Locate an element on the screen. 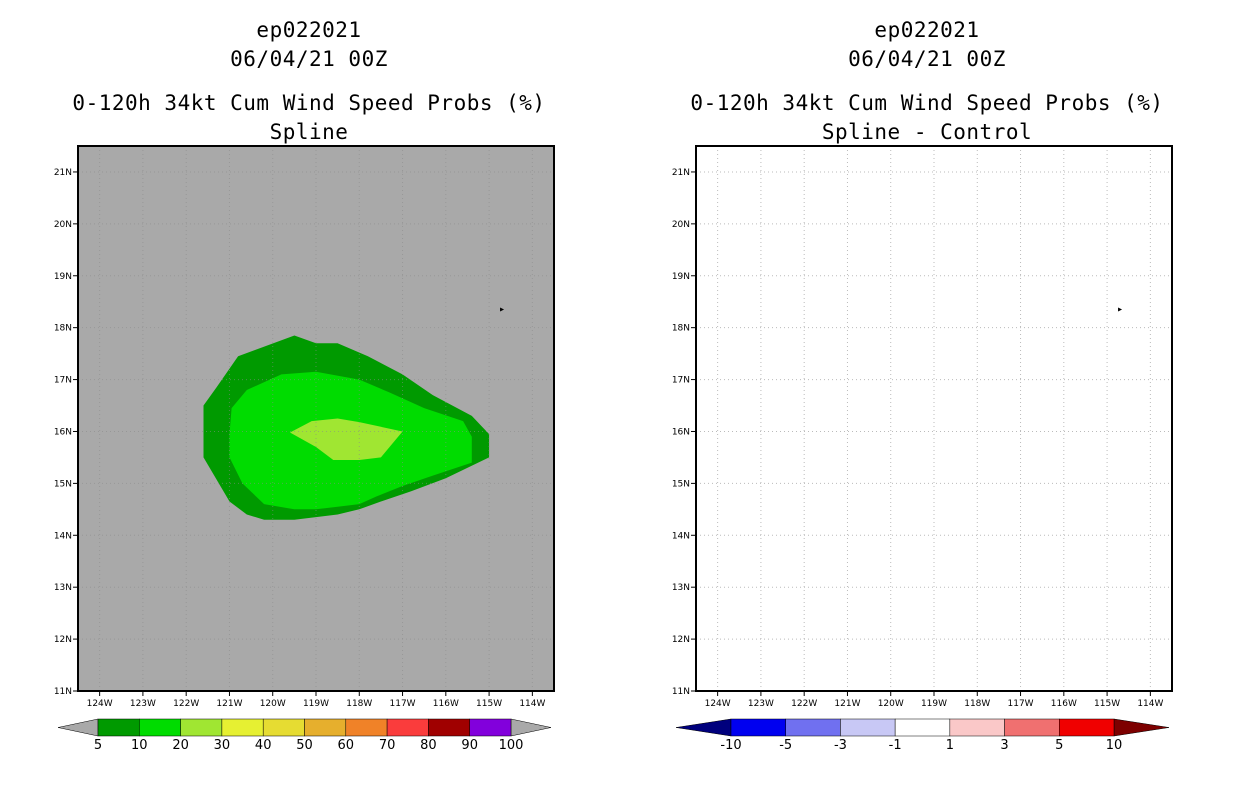 Image resolution: width=1236 pixels, height=800 pixels. colorbar-label: 20 is located at coordinates (180, 745).